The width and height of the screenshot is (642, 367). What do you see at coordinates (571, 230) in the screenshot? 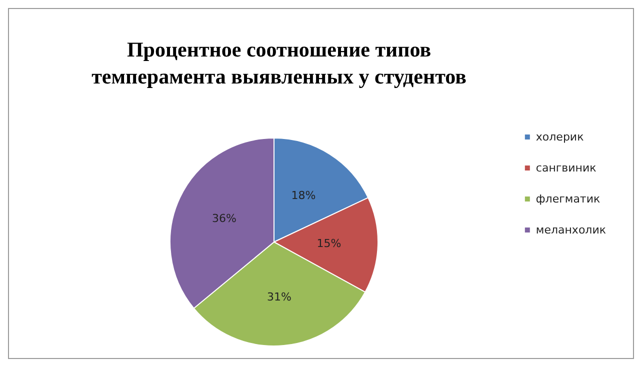
I see `legend-label: меланхолик` at bounding box center [571, 230].